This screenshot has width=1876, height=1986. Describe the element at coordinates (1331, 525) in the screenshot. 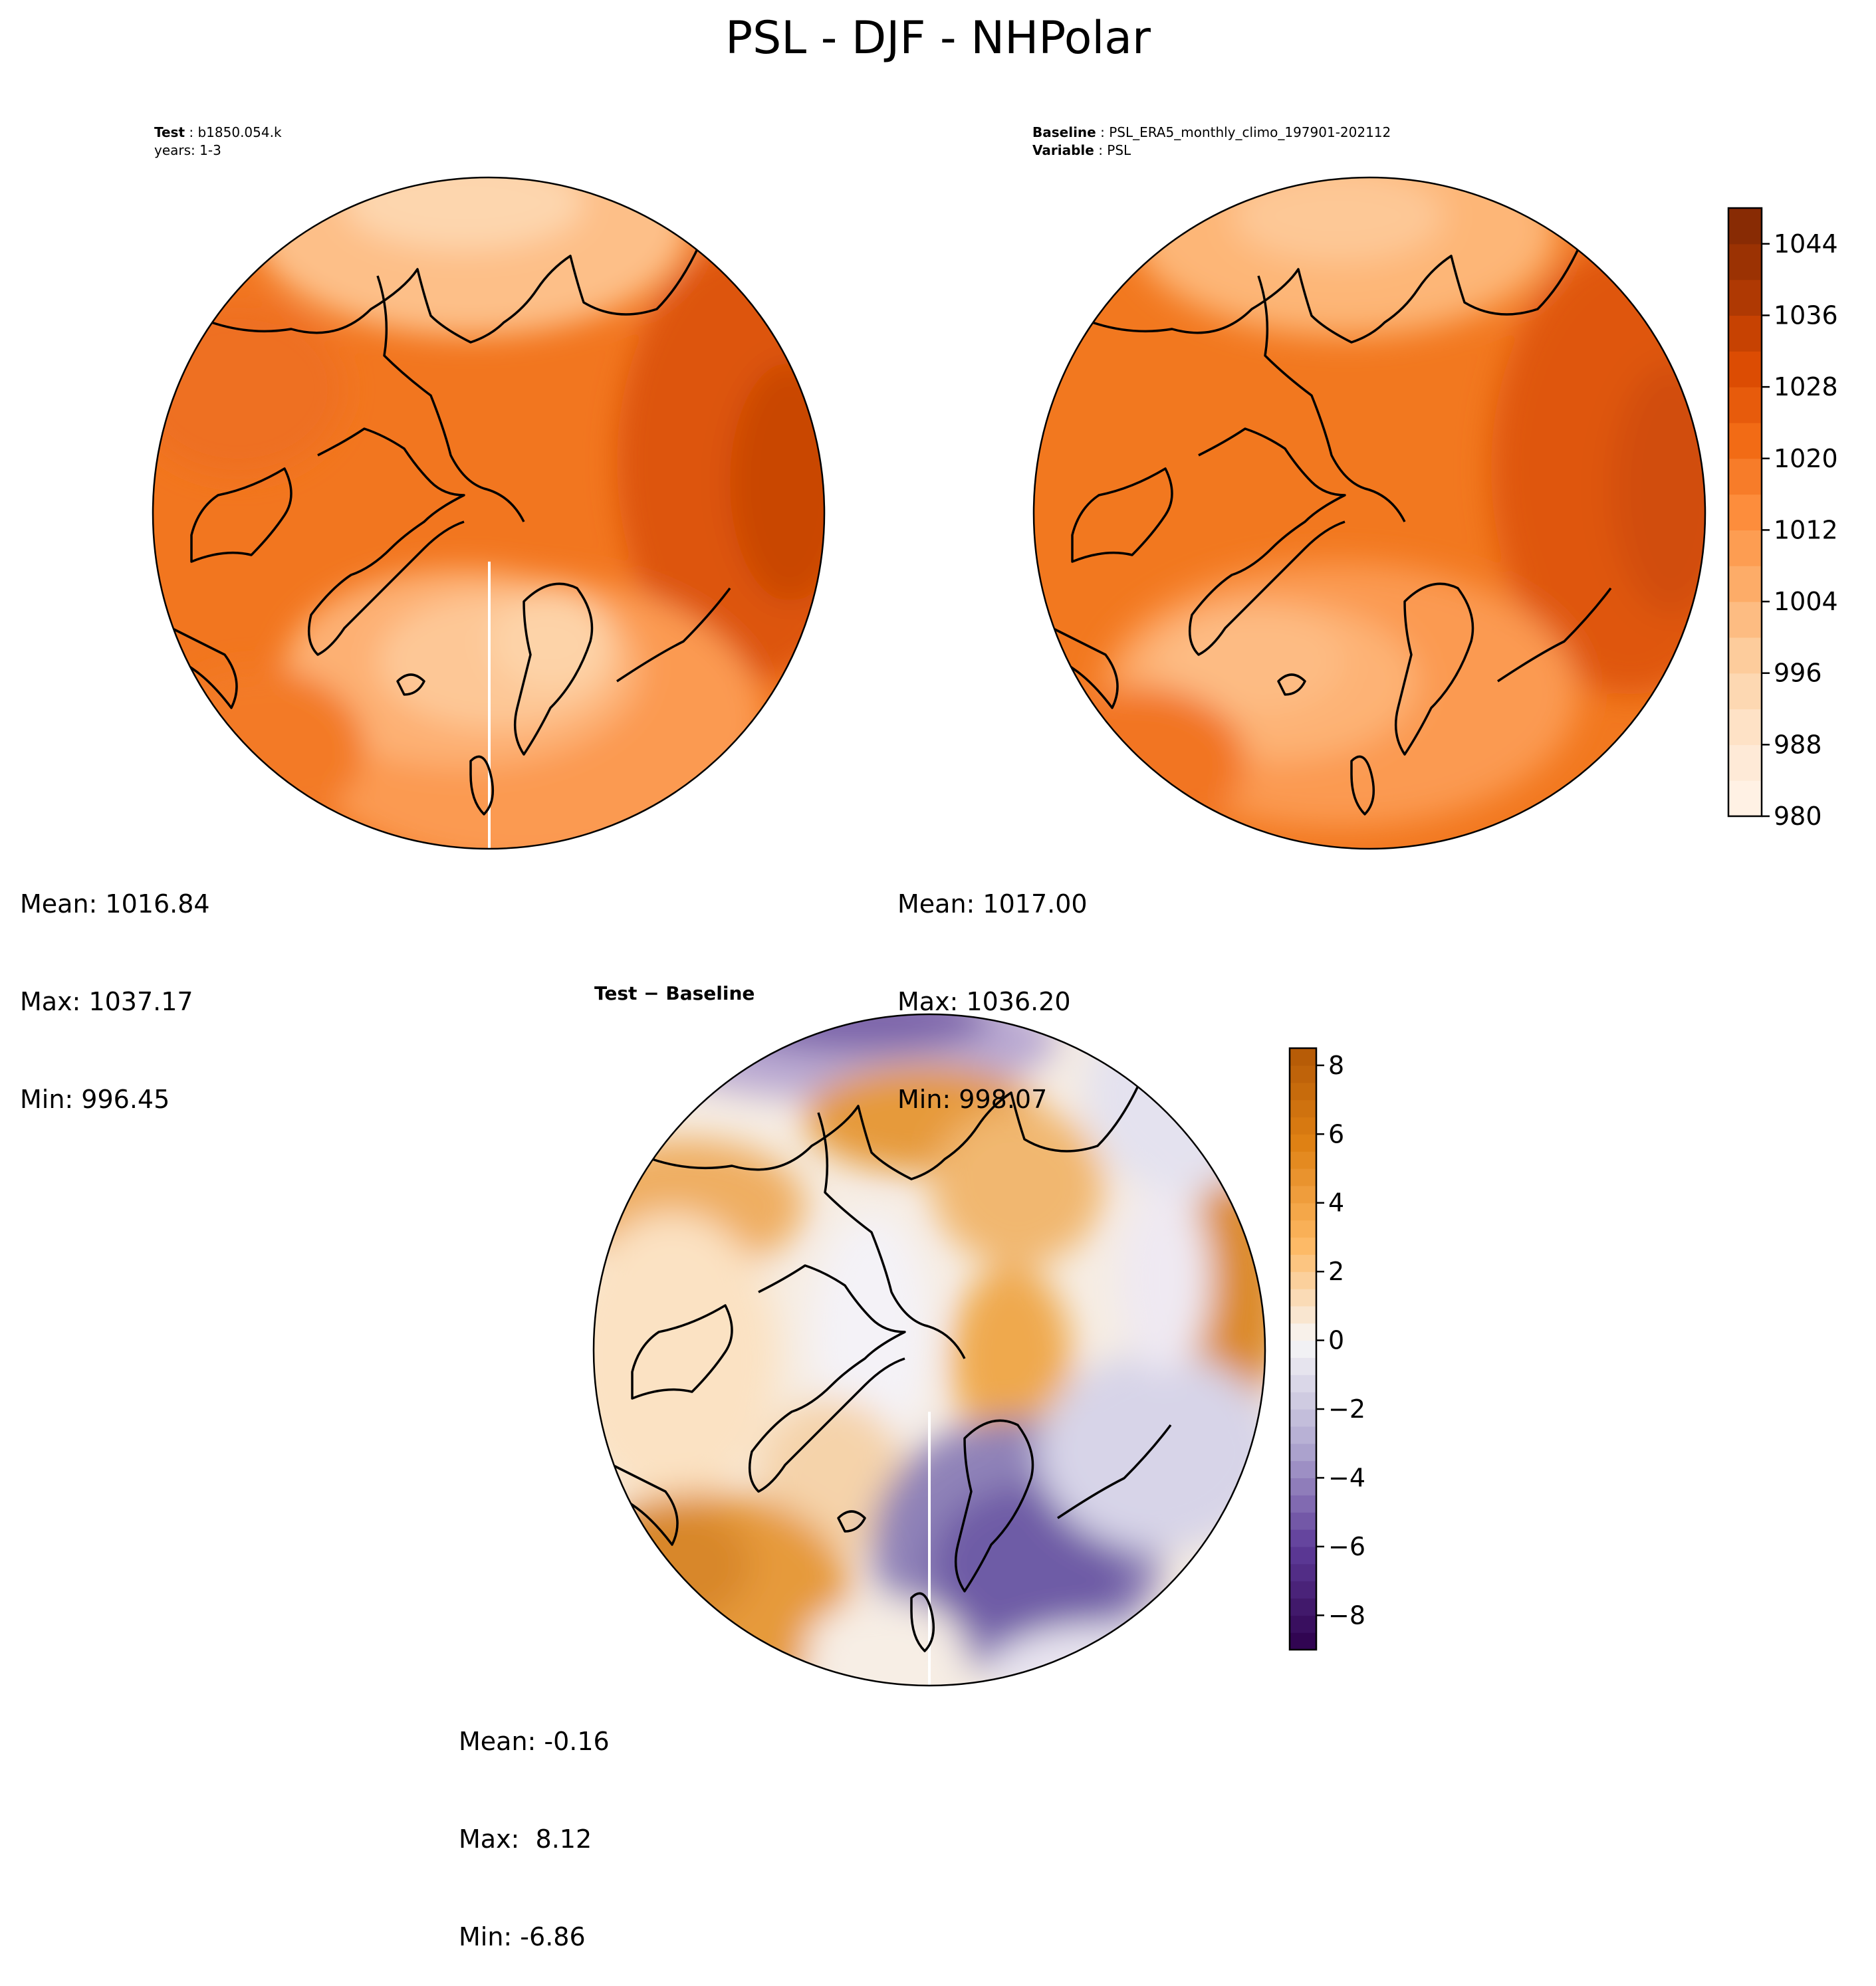

I see `baseline-coastlines` at that location.